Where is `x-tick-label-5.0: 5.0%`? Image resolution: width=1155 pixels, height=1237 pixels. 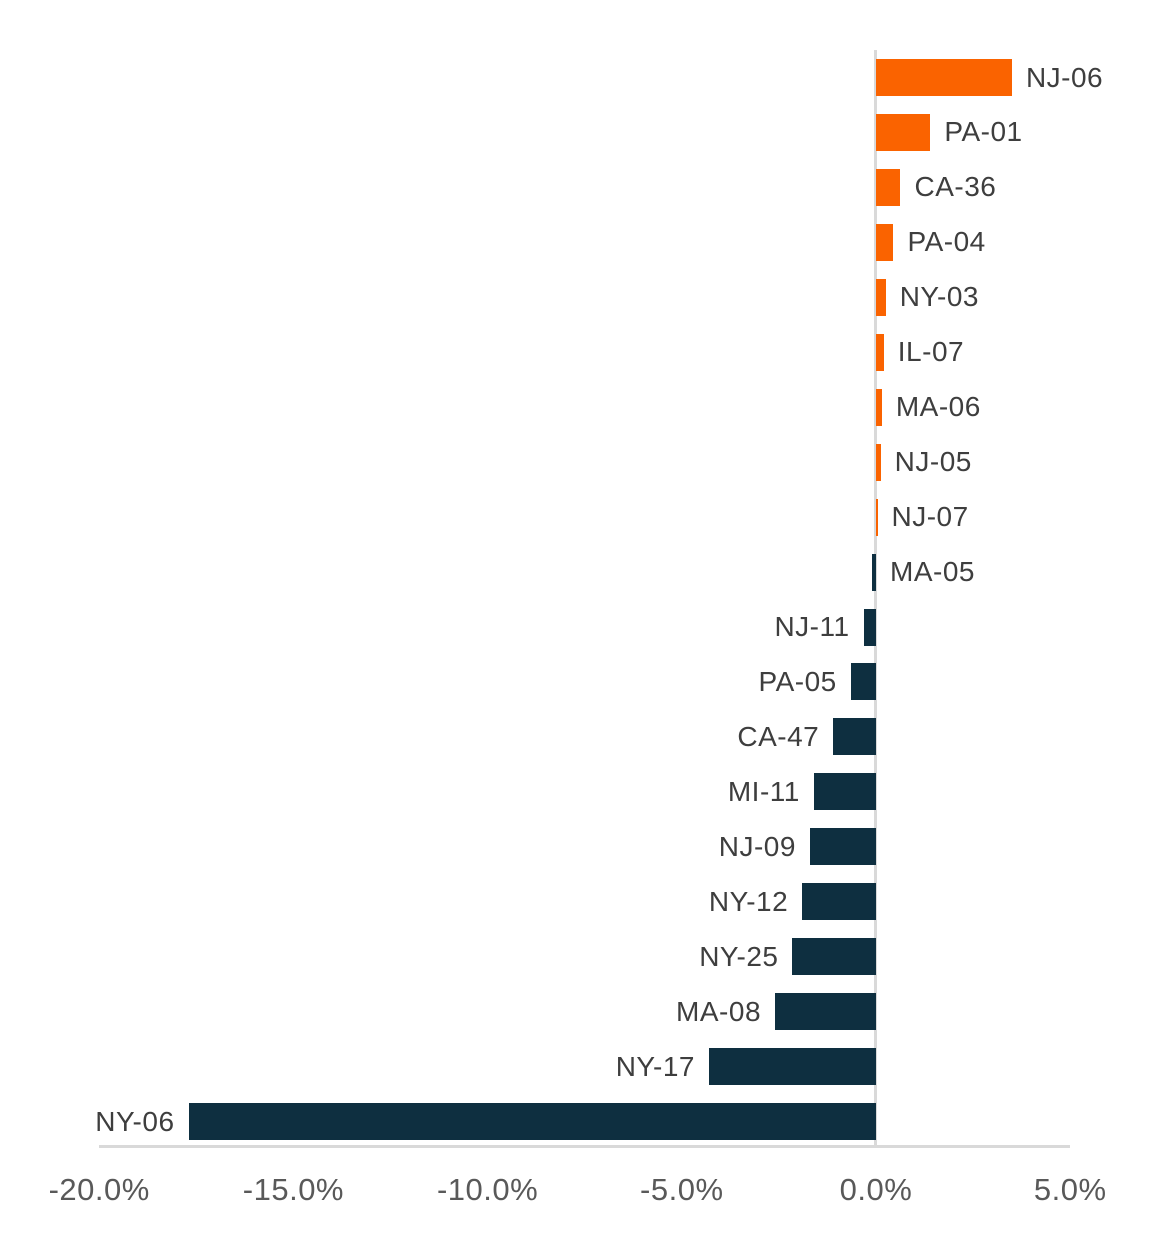 x-tick-label-5.0: 5.0% is located at coordinates (1070, 1189).